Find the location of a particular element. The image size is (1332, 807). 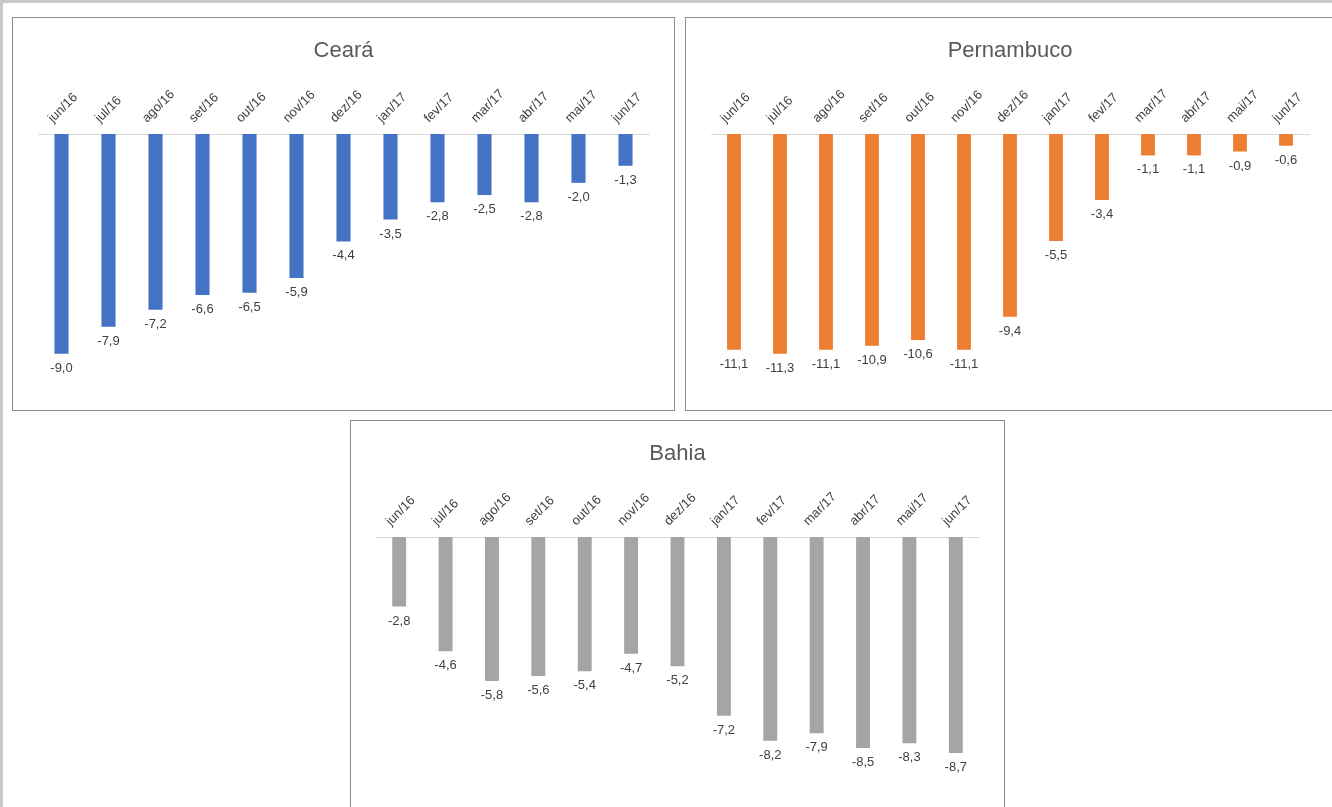

data-label: -8,3 is located at coordinates (909, 757).